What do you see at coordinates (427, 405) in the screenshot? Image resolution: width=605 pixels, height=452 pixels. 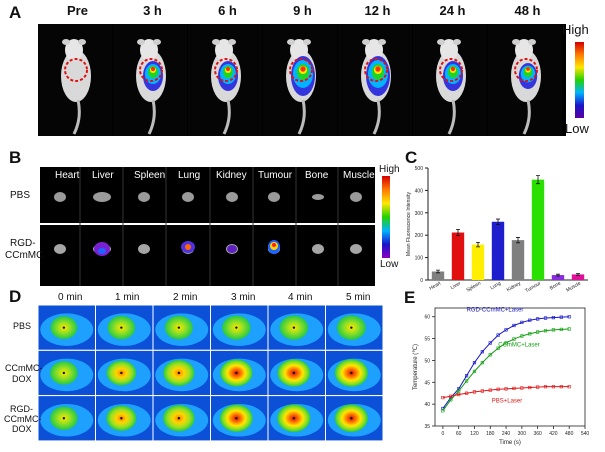 I see `y-tick-label: 40` at bounding box center [427, 405].